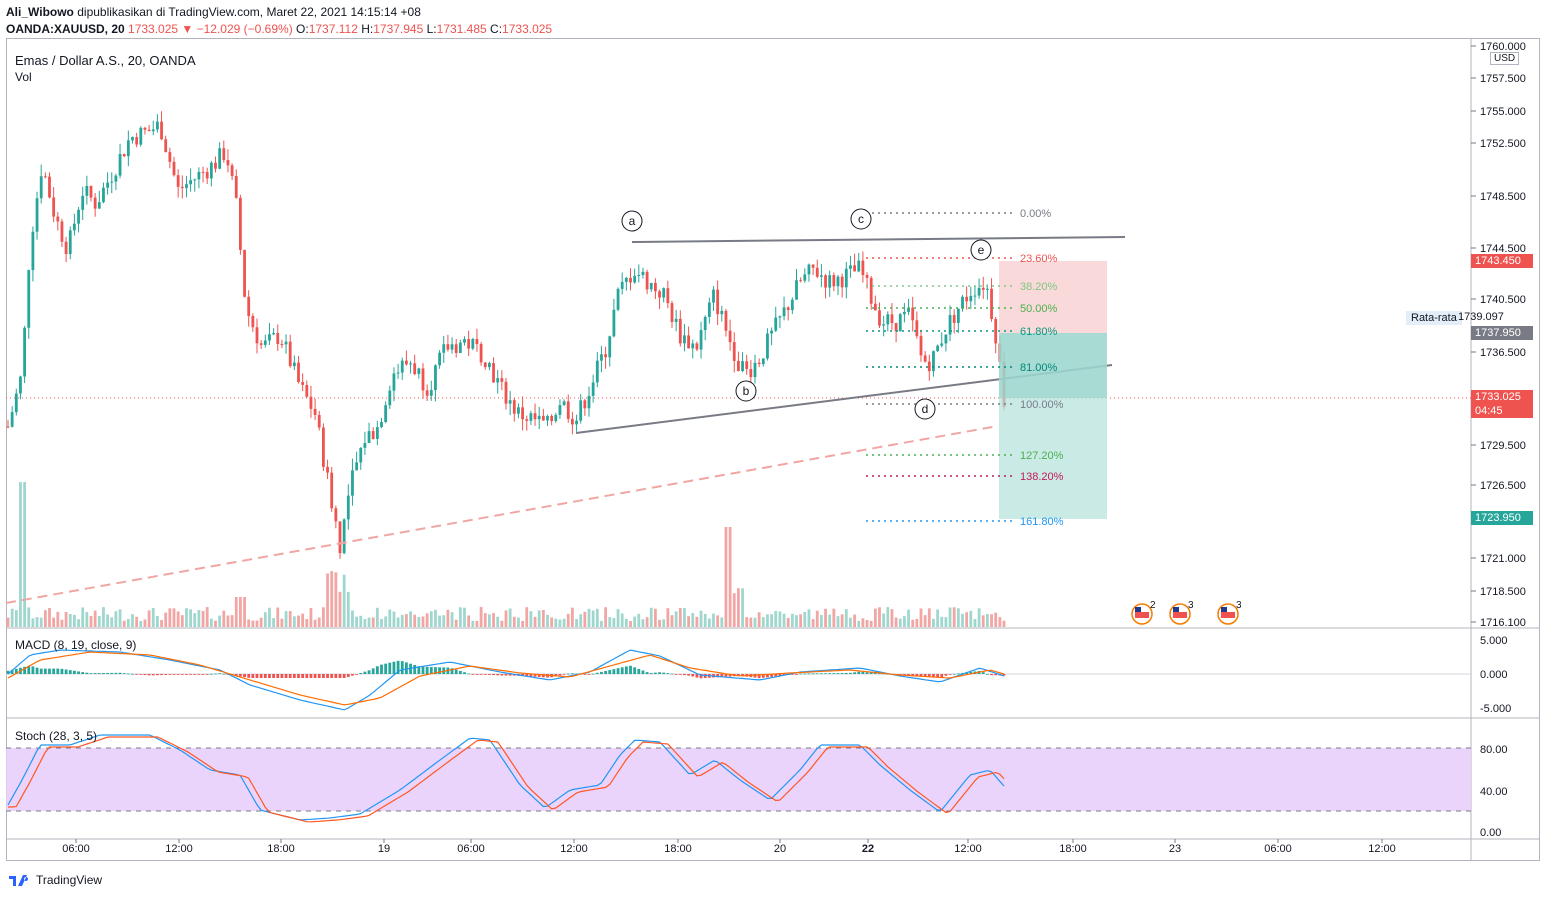 The width and height of the screenshot is (1547, 899). I want to click on currency-badge: USD, so click(1505, 58).